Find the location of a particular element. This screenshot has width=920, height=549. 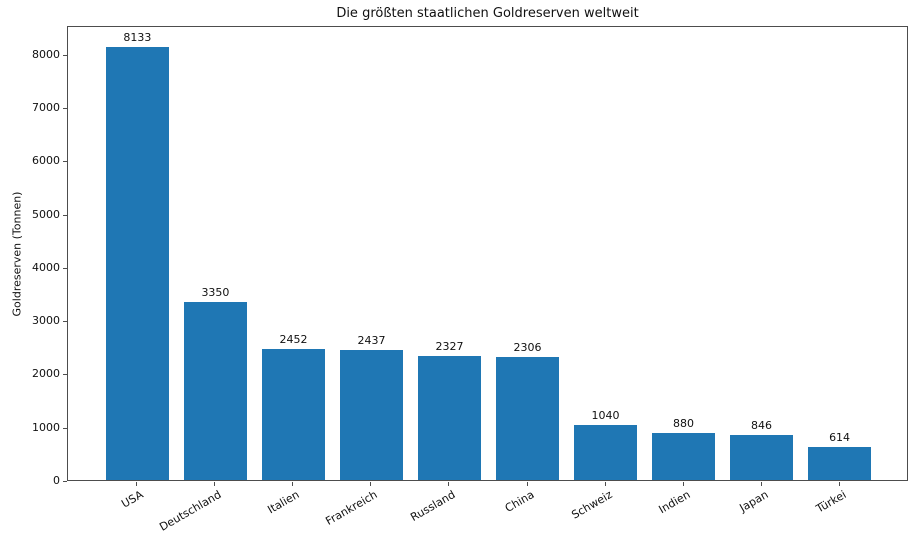

bar-value-label: 2437 is located at coordinates (371, 341).